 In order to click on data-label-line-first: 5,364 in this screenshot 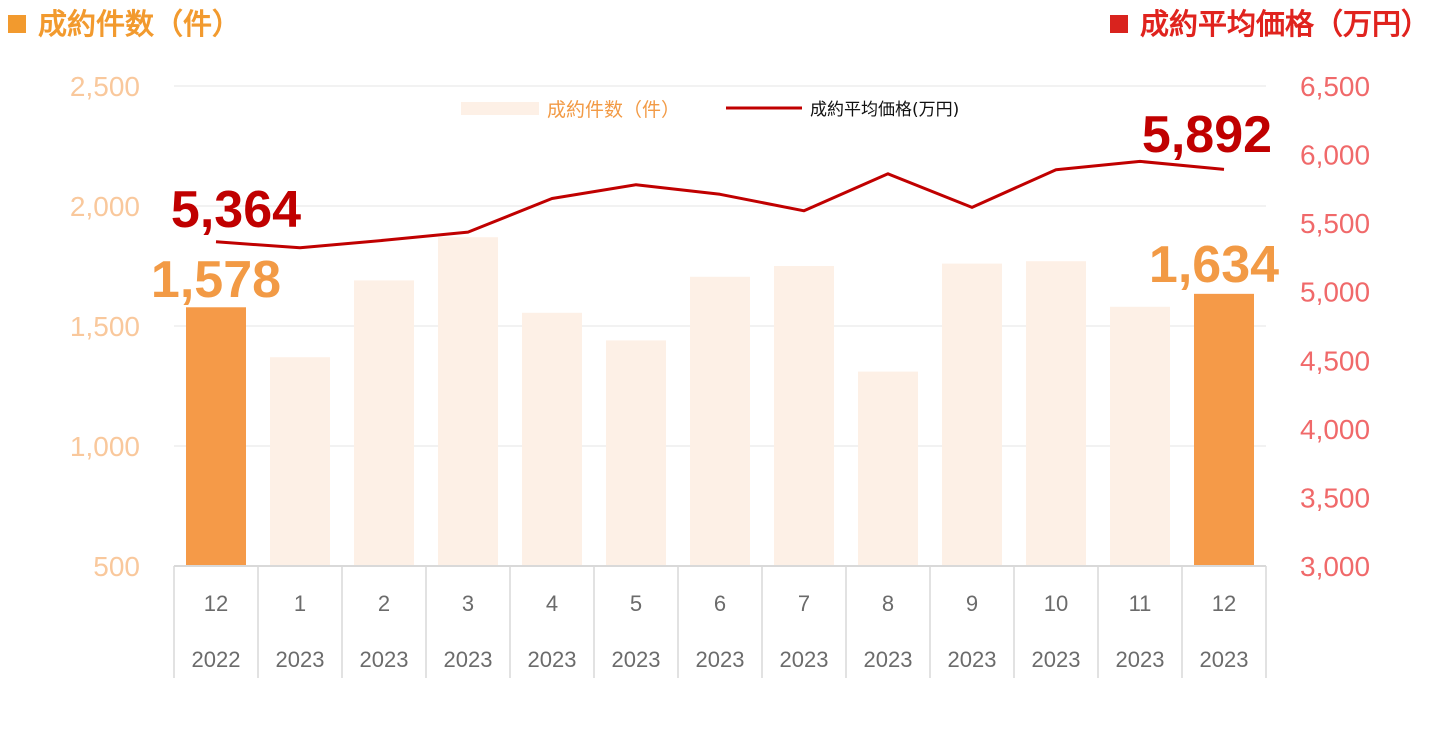, I will do `click(236, 210)`.